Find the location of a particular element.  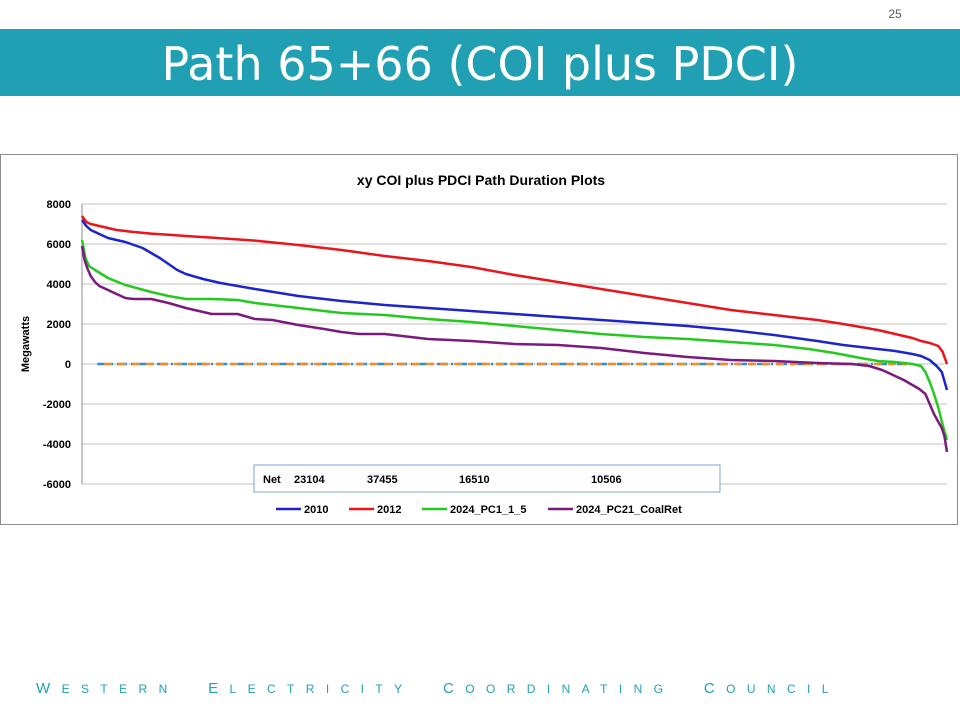

slide-title: Path 65+66 (COI plus PDCI) is located at coordinates (480, 64).